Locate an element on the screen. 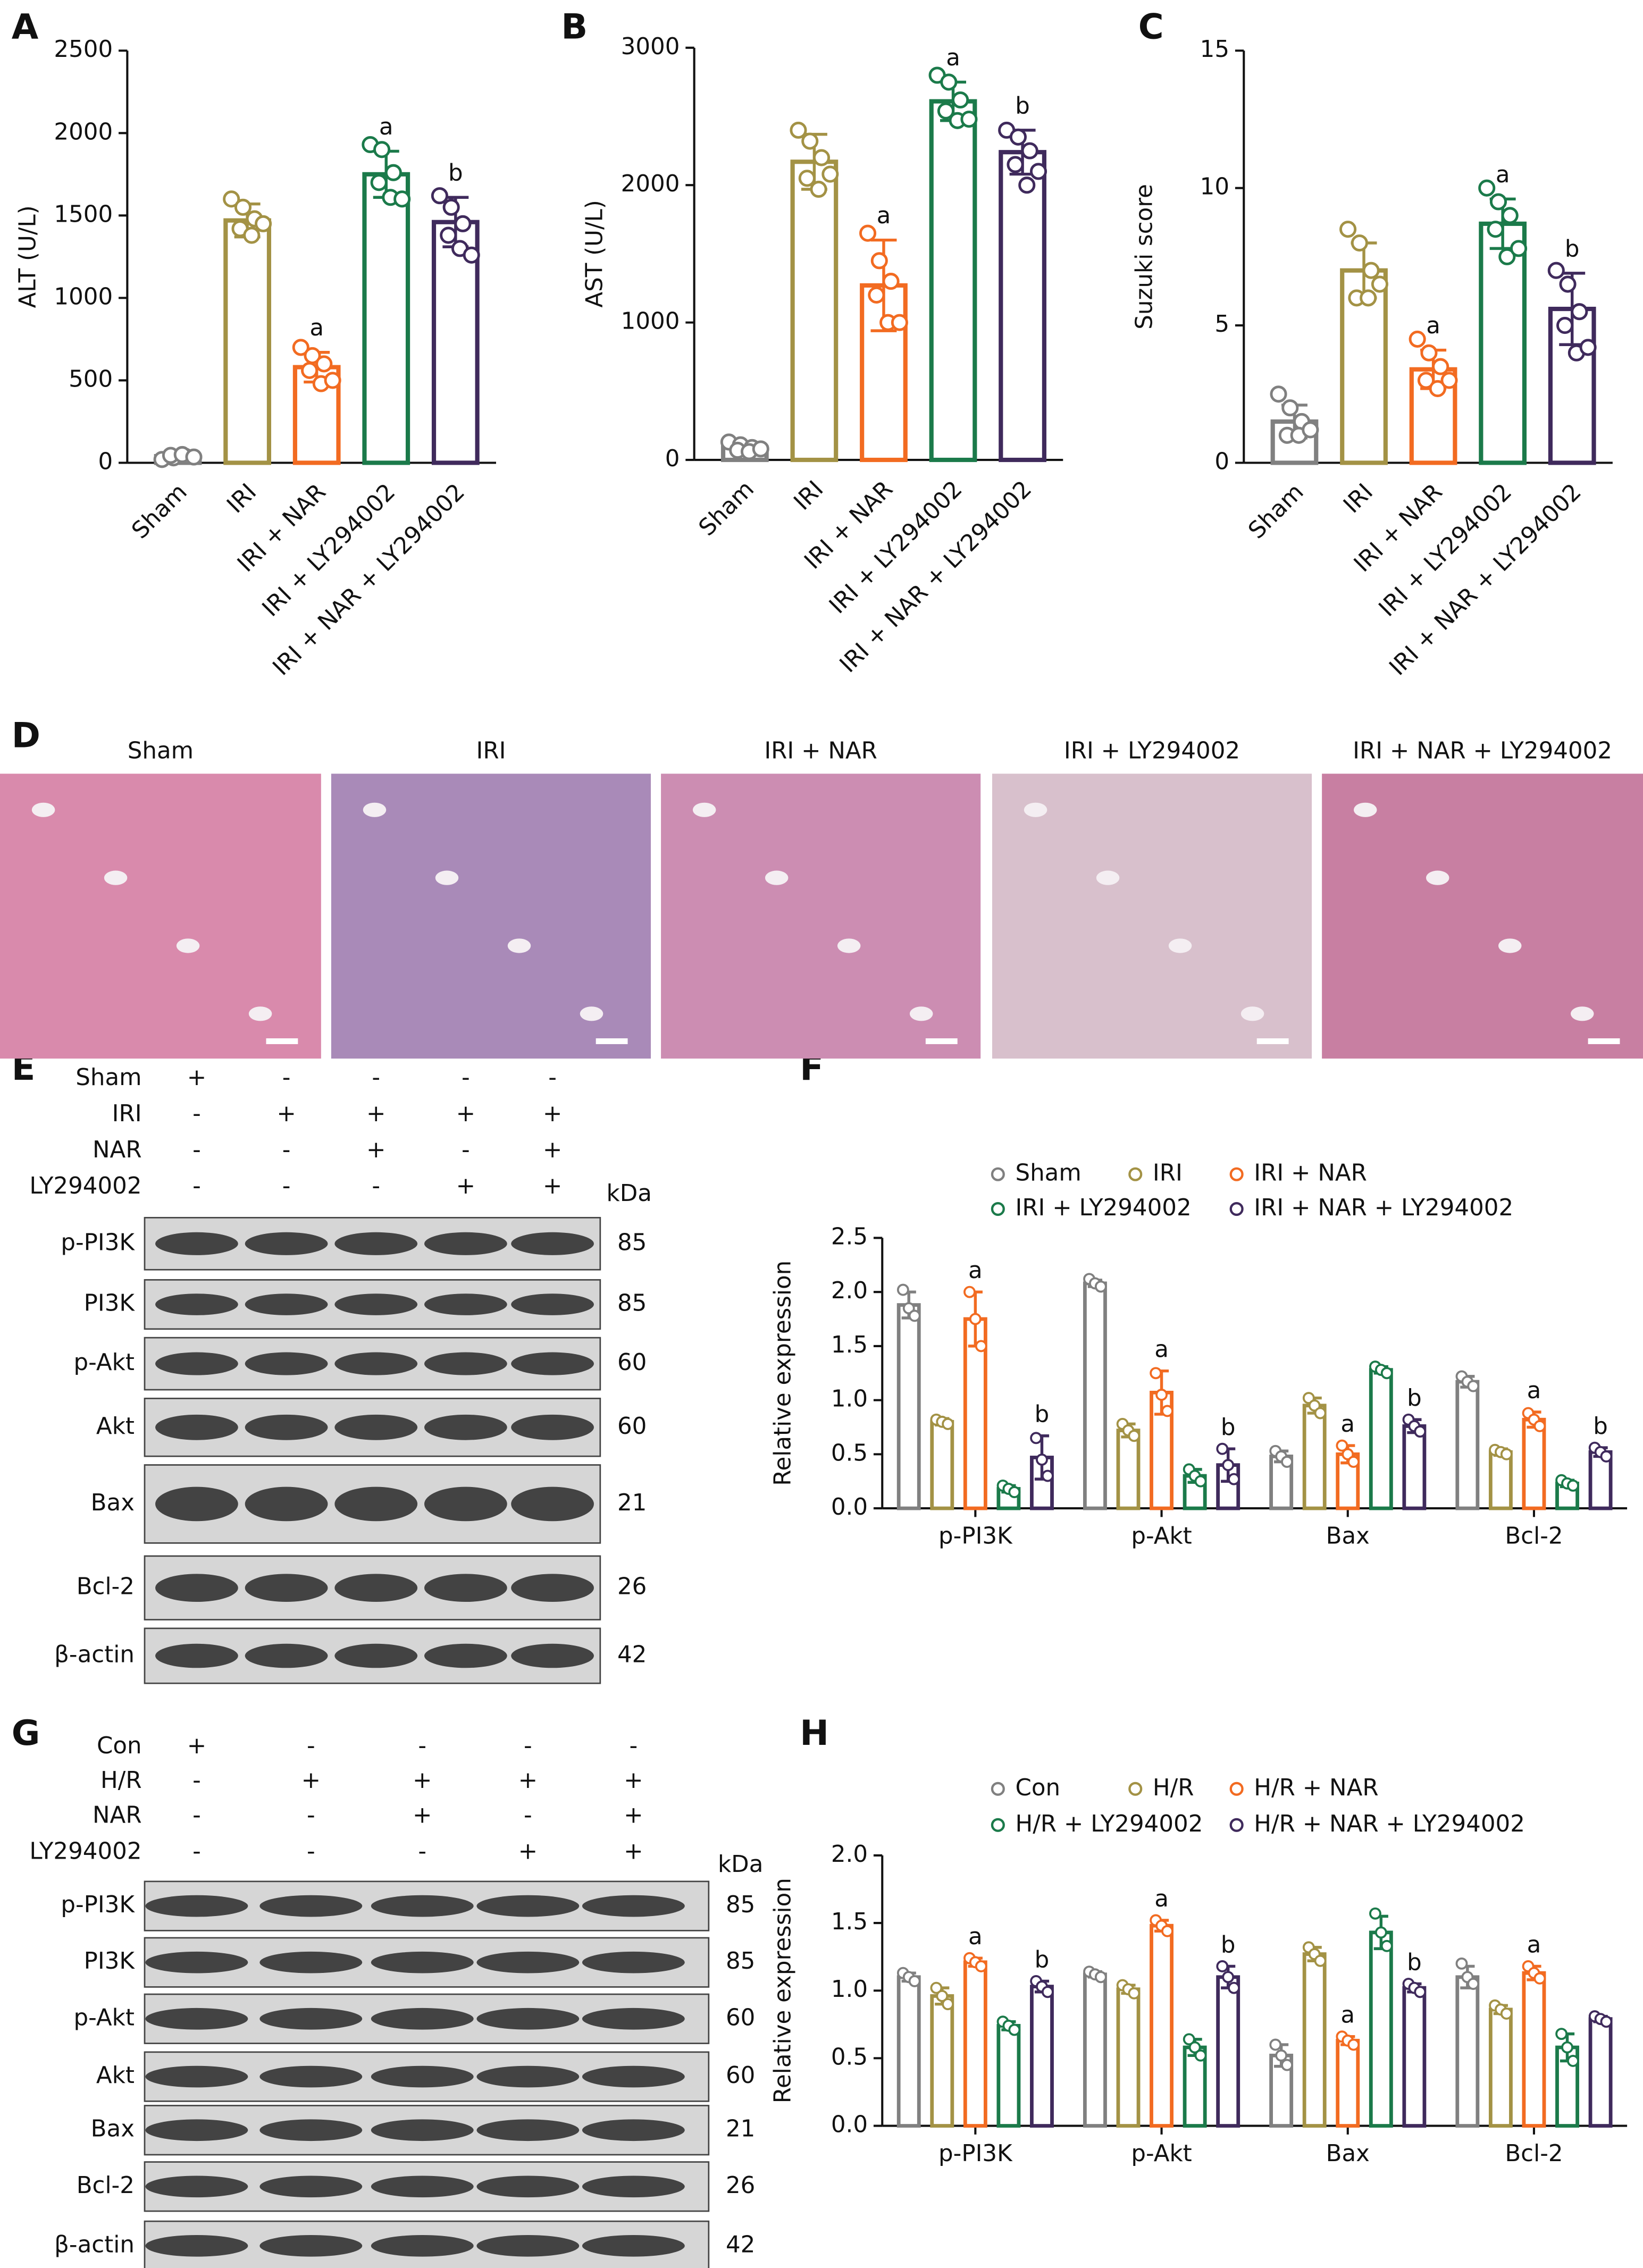  panel-label: A is located at coordinates (25, 27).